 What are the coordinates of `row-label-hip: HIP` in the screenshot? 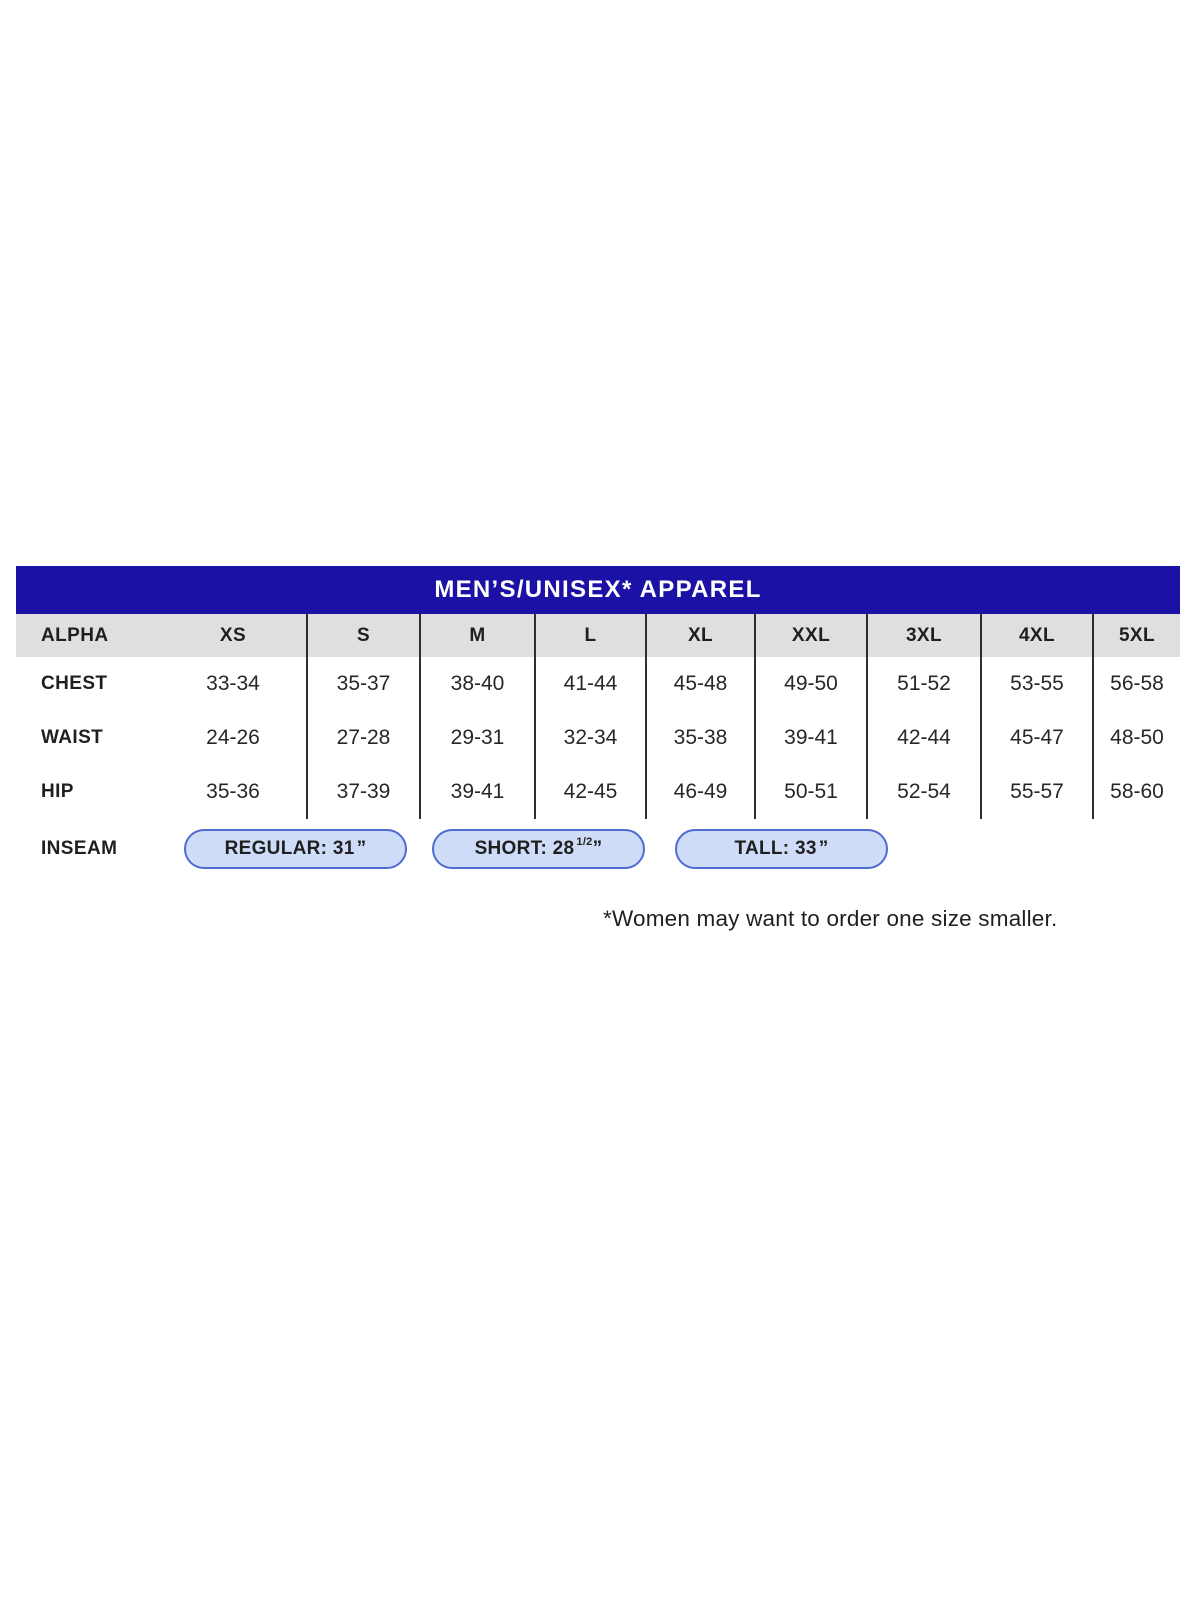 It's located at (57, 791).